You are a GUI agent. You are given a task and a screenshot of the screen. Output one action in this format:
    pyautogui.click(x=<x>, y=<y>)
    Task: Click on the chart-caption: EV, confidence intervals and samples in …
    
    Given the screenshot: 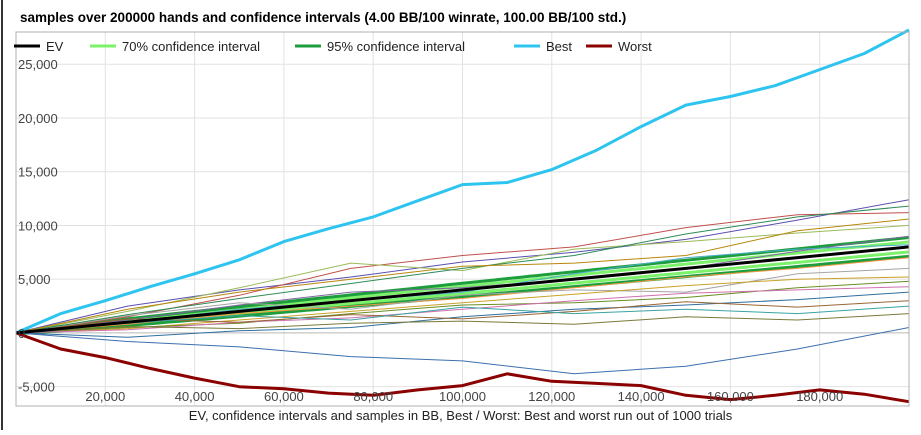 What is the action you would take?
    pyautogui.click(x=460, y=415)
    